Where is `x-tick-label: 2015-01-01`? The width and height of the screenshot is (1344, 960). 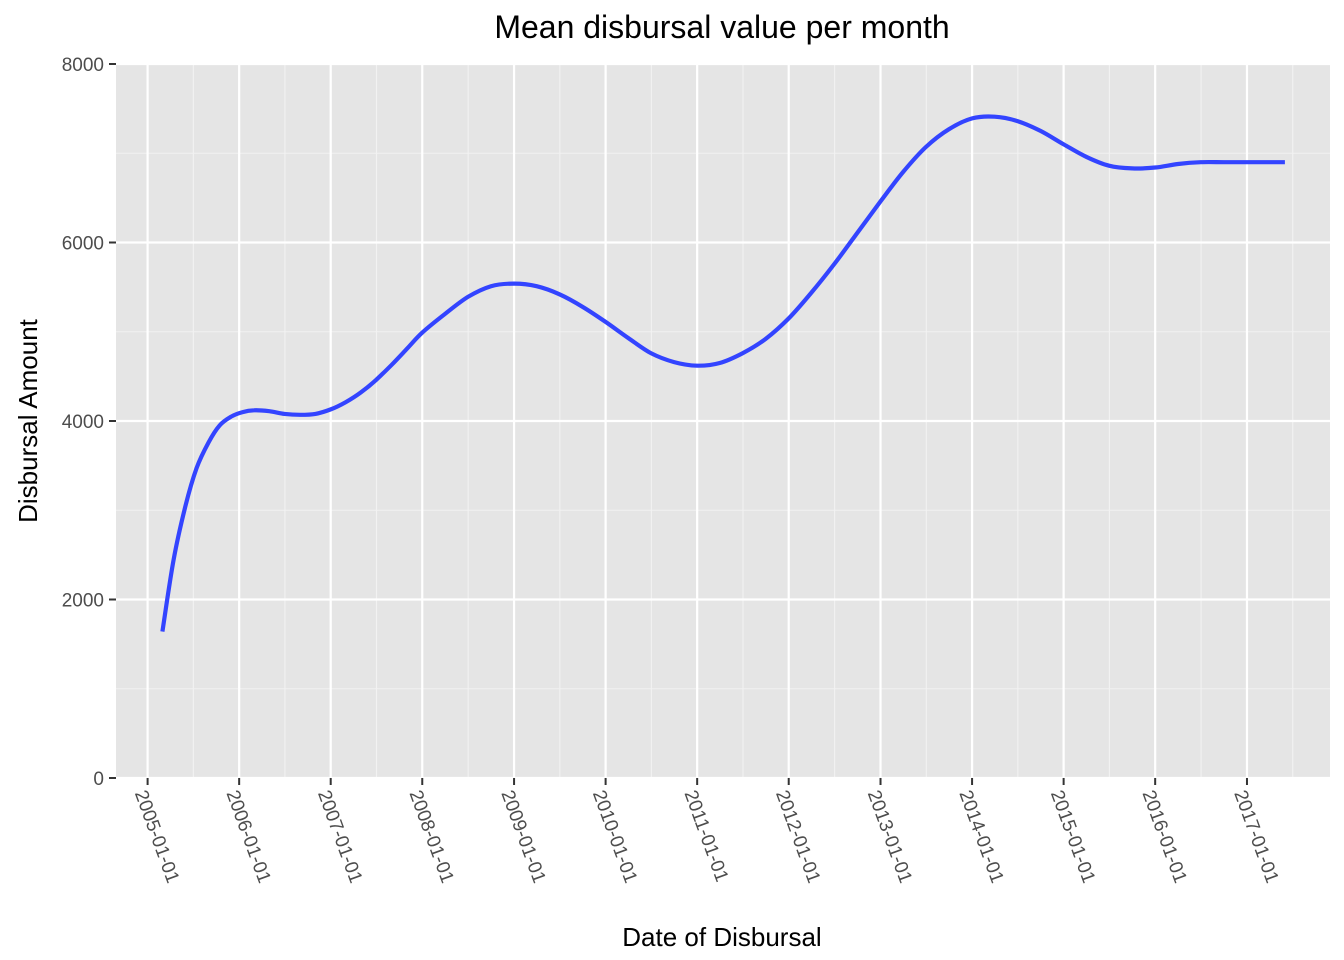
x-tick-label: 2015-01-01 is located at coordinates (1072, 837).